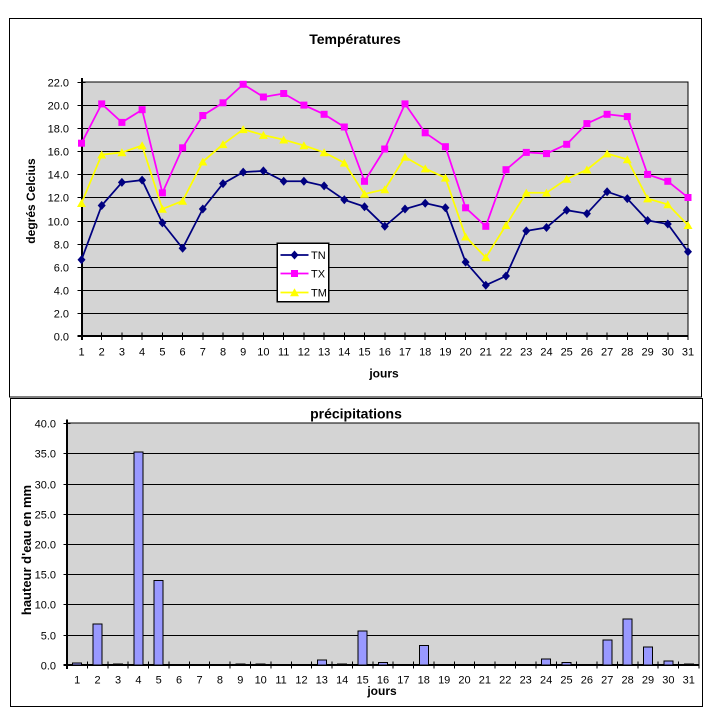 The height and width of the screenshot is (726, 714). Describe the element at coordinates (61, 315) in the screenshot. I see `svg-text: 2.0` at that location.